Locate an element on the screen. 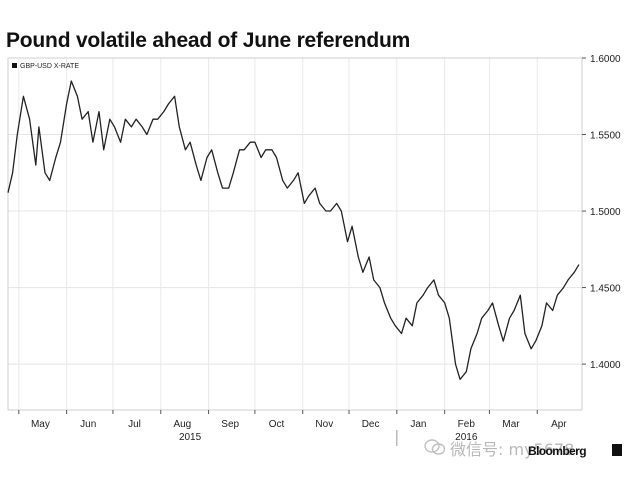 The width and height of the screenshot is (630, 479). x-tick-label: Aug is located at coordinates (182, 424).